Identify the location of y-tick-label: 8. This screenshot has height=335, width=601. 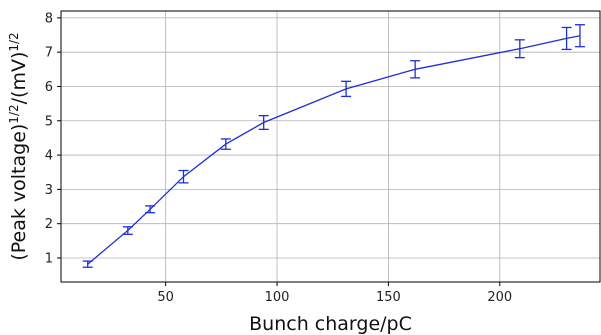
(49, 18).